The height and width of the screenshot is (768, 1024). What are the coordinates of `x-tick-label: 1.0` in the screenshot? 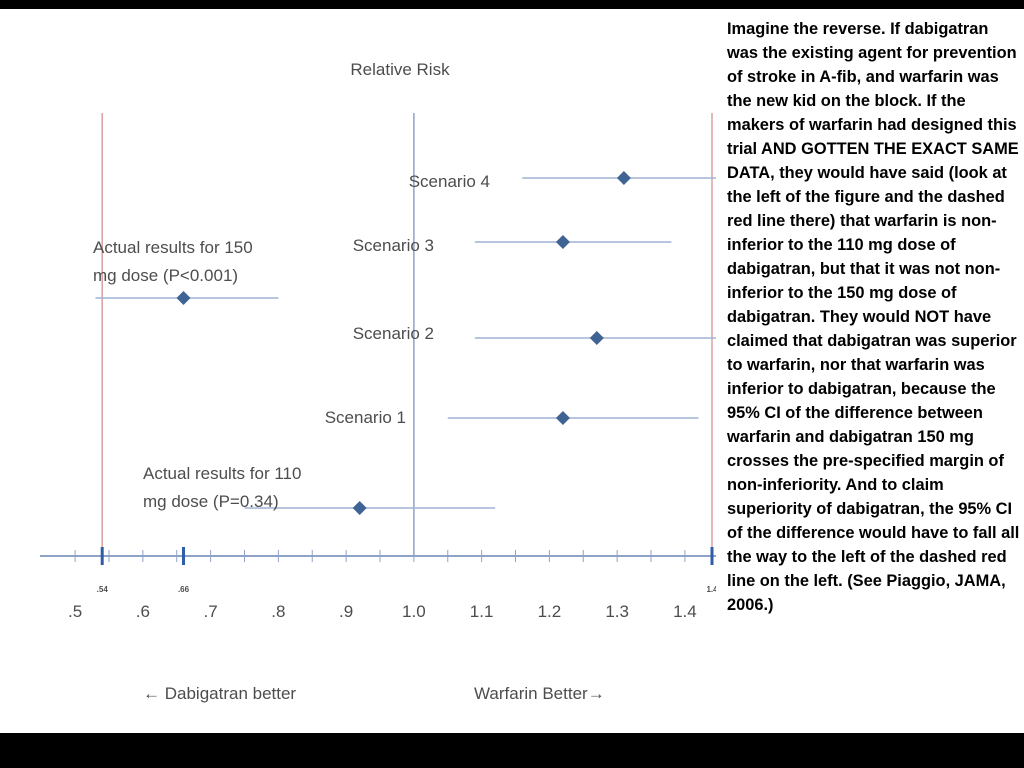 It's located at (414, 611).